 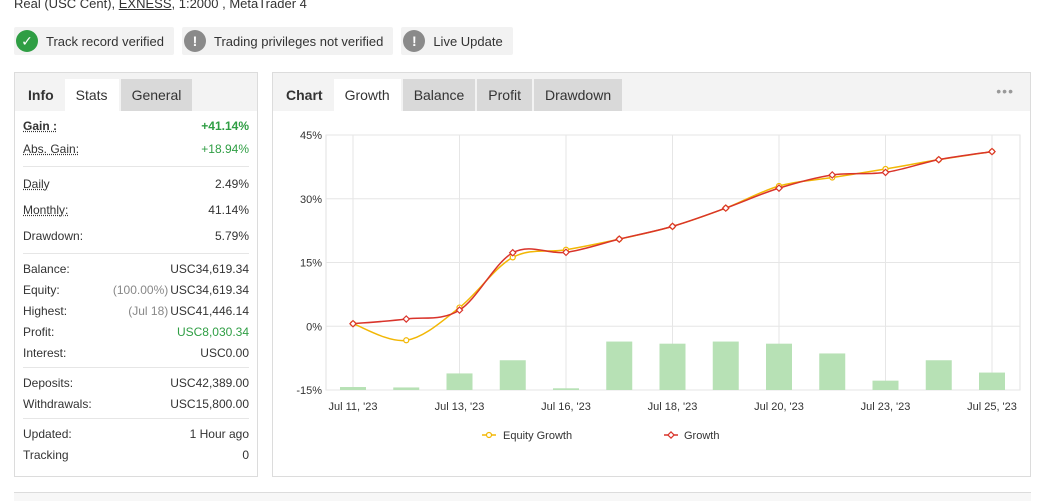 I want to click on exclamation-icon: !, so click(x=195, y=41).